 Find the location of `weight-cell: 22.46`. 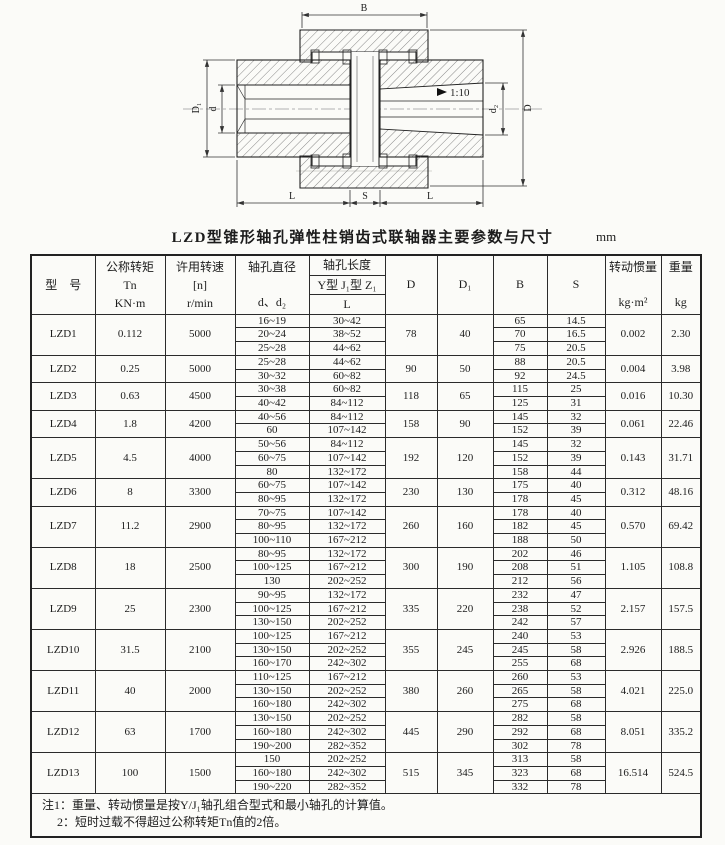

weight-cell: 22.46 is located at coordinates (681, 424).